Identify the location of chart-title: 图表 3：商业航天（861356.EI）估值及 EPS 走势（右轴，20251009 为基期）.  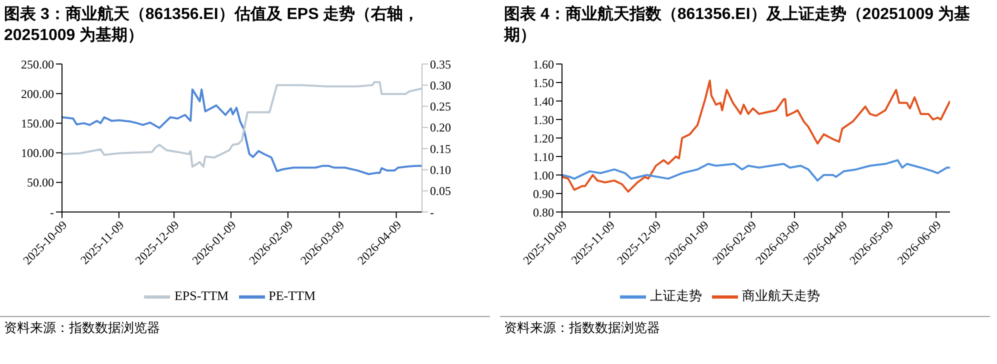
(211, 25).